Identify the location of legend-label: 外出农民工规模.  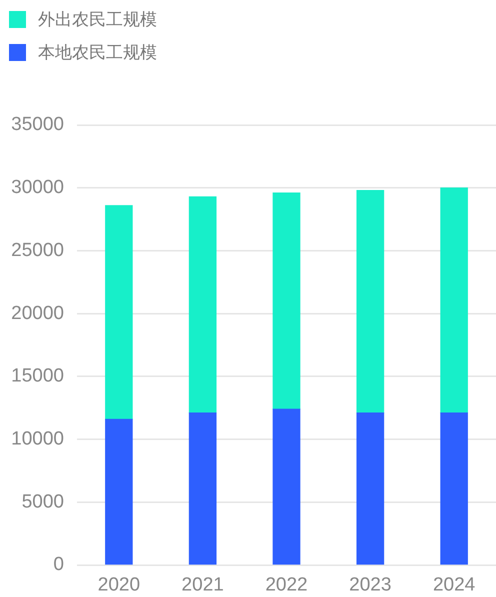
(97, 20).